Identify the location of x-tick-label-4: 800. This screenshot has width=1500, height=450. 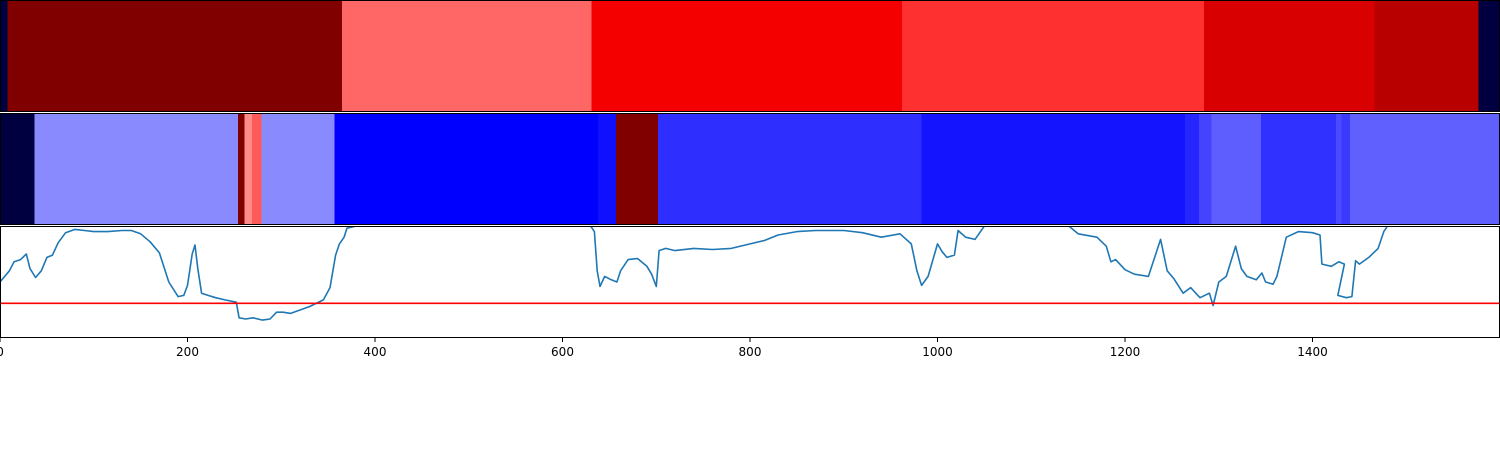
(750, 352).